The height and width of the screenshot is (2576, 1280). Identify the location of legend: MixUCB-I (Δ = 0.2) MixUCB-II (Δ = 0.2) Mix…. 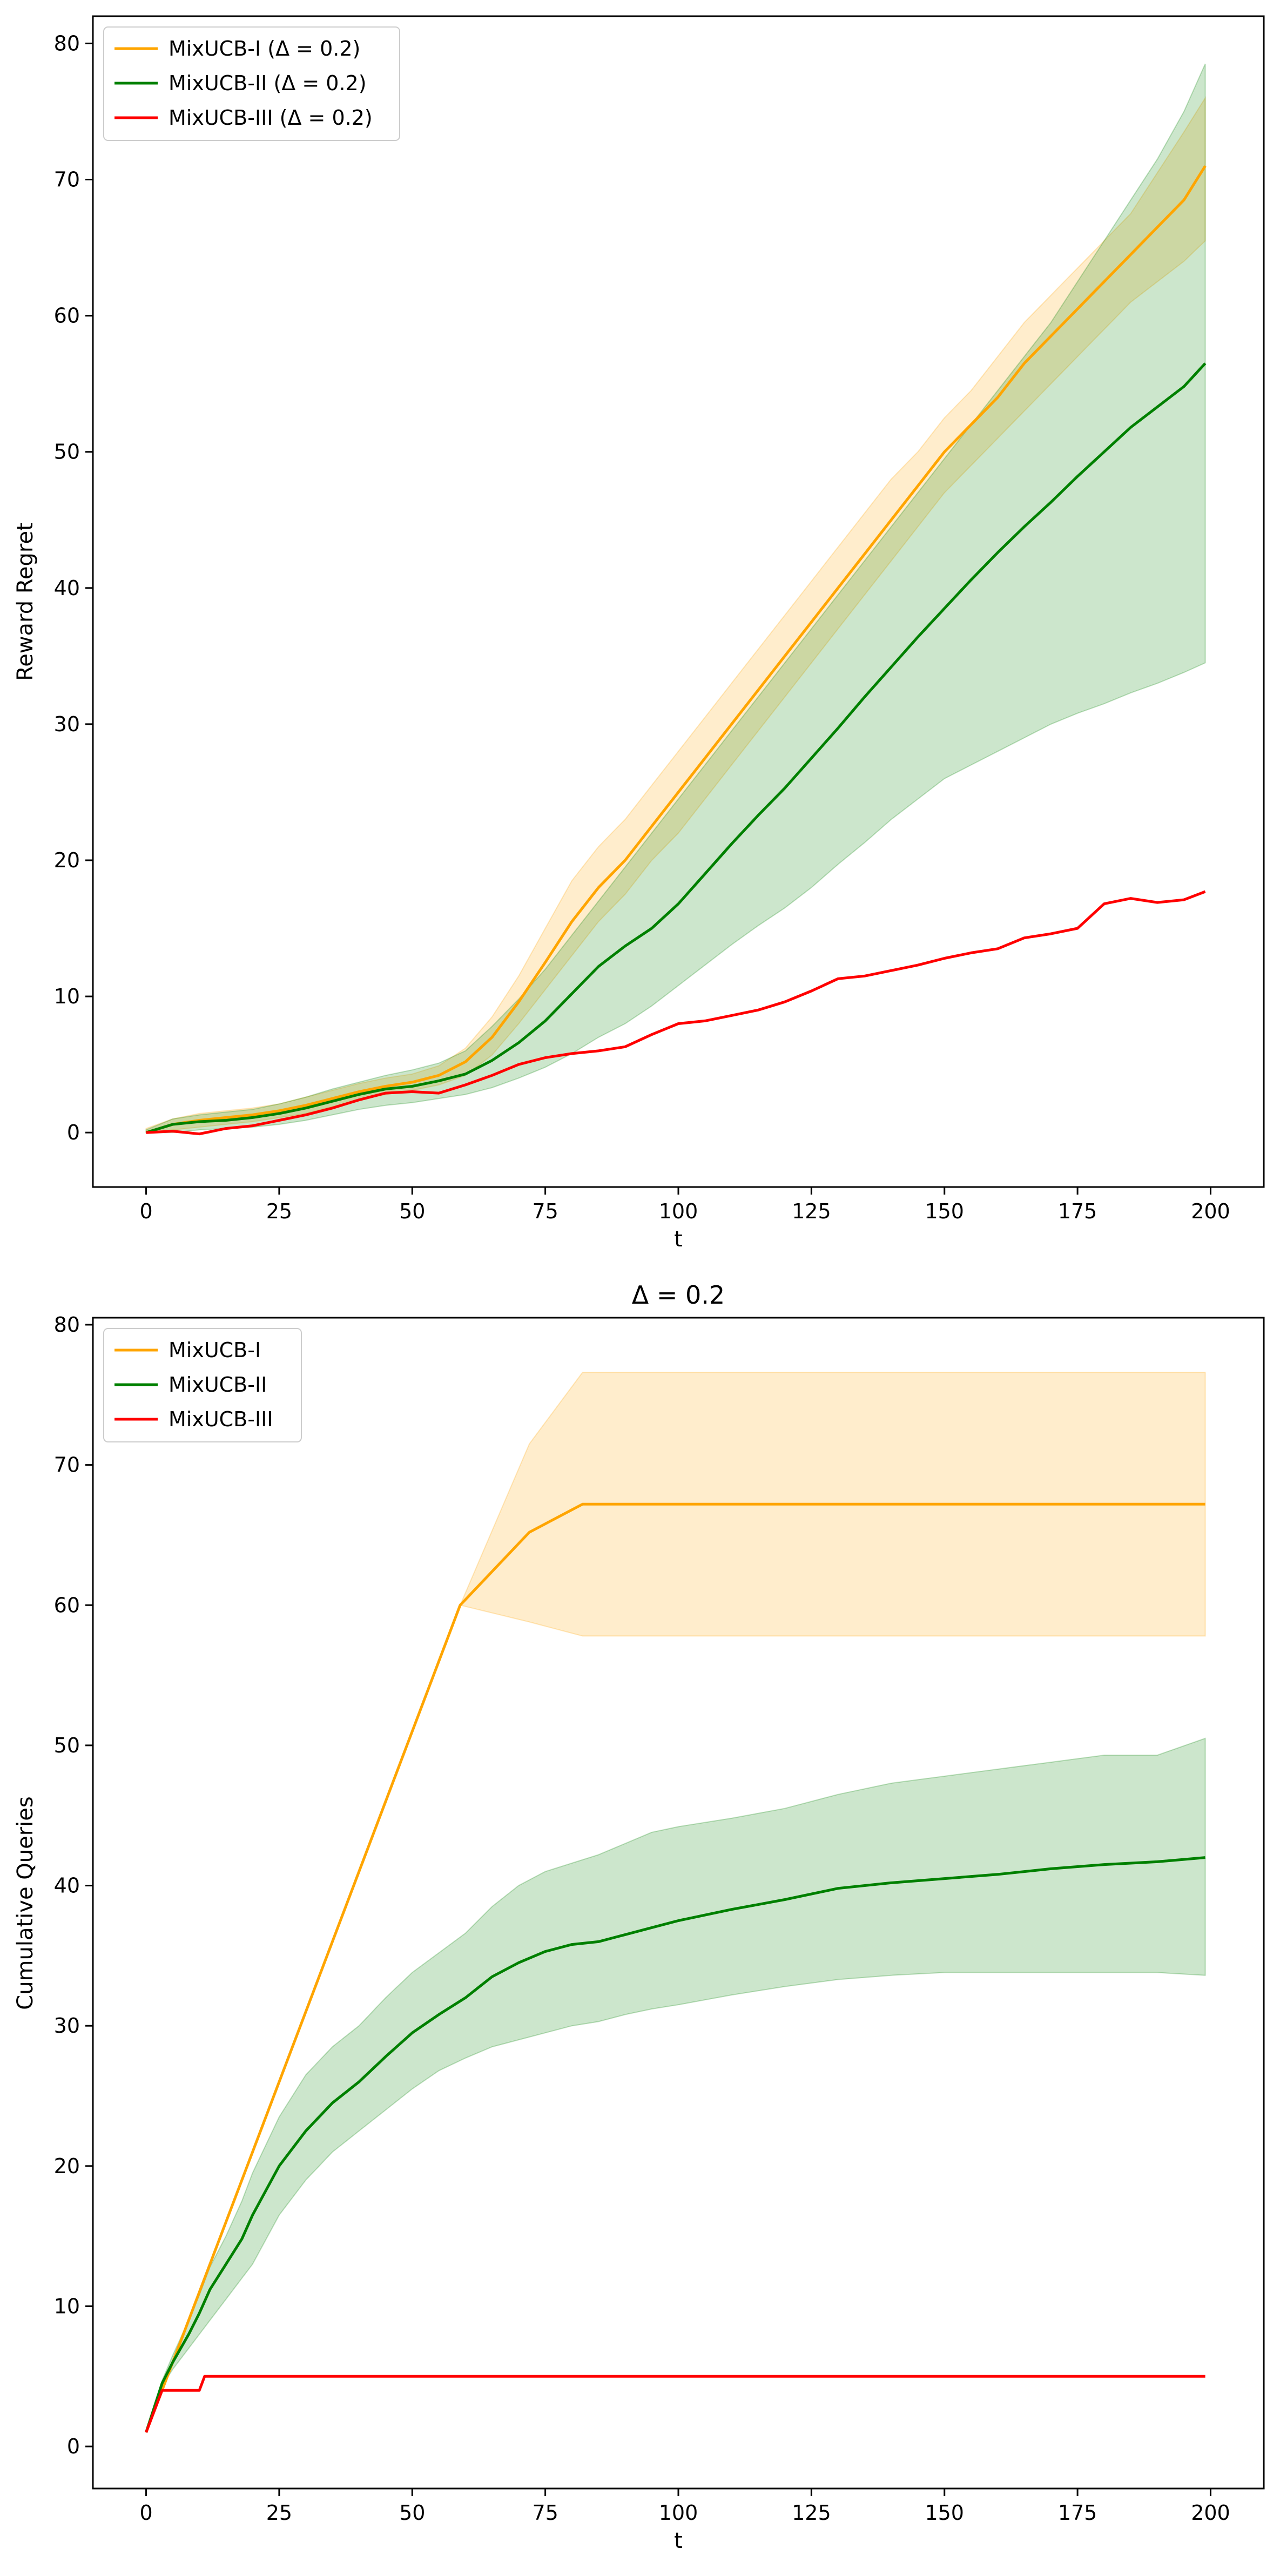
(251, 83).